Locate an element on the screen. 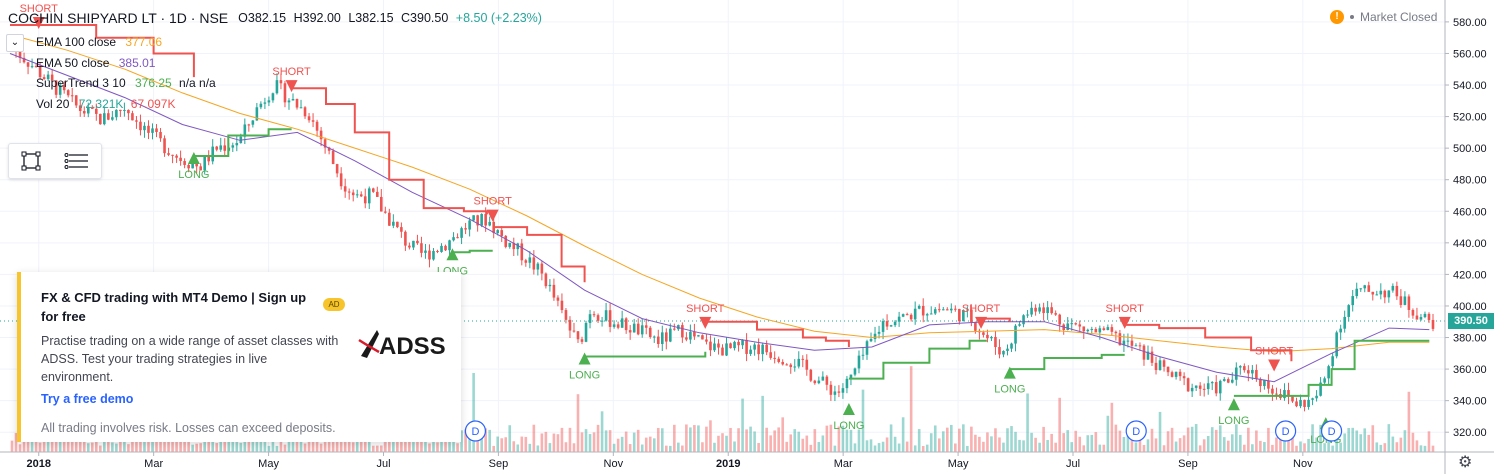 The image size is (1494, 474). rectangle-icon is located at coordinates (31, 161).